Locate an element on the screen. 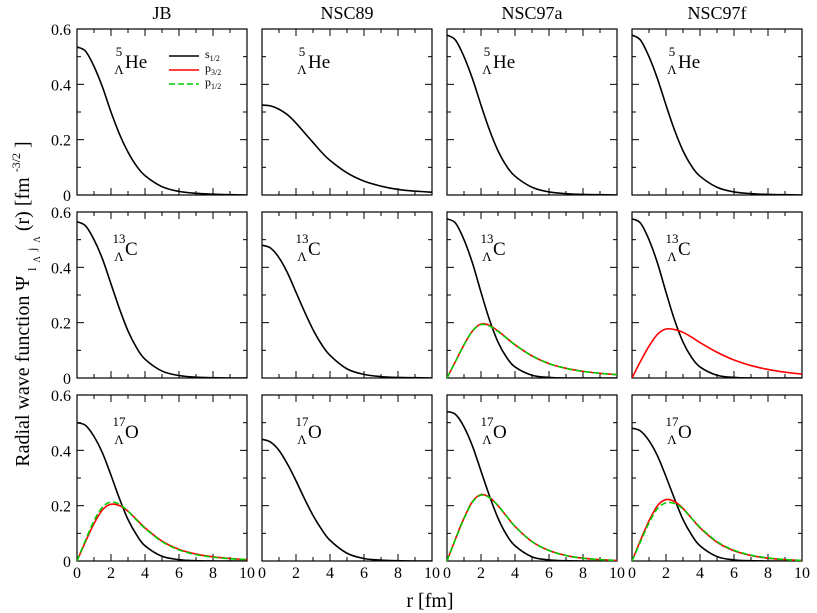 The image size is (817, 613). legend-label-sub: 3/2 is located at coordinates (216, 72).